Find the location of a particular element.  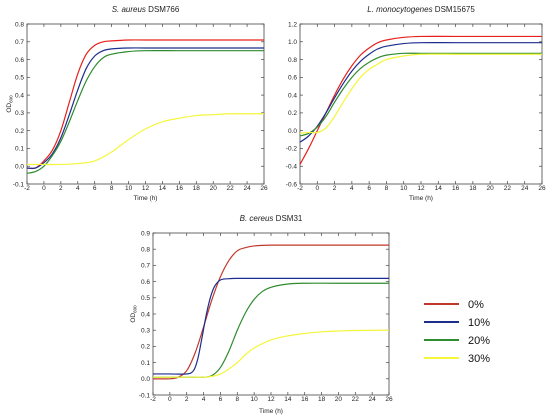

chart-title: B. cereus DSM31 is located at coordinates (271, 218).